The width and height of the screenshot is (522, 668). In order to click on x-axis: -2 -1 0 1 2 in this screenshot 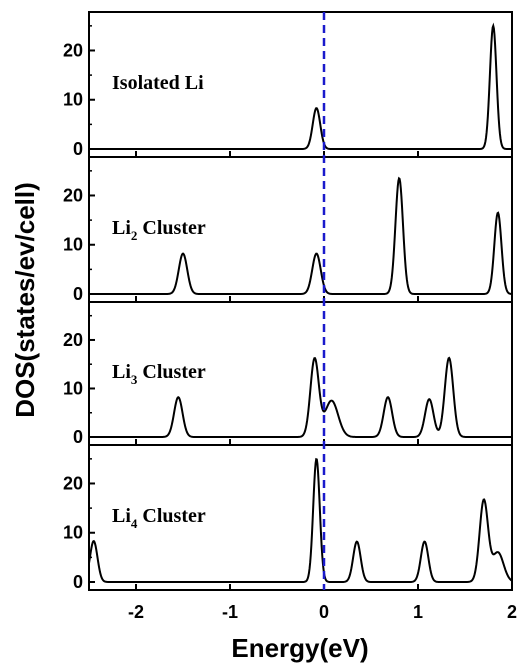, I will do `click(322, 612)`.